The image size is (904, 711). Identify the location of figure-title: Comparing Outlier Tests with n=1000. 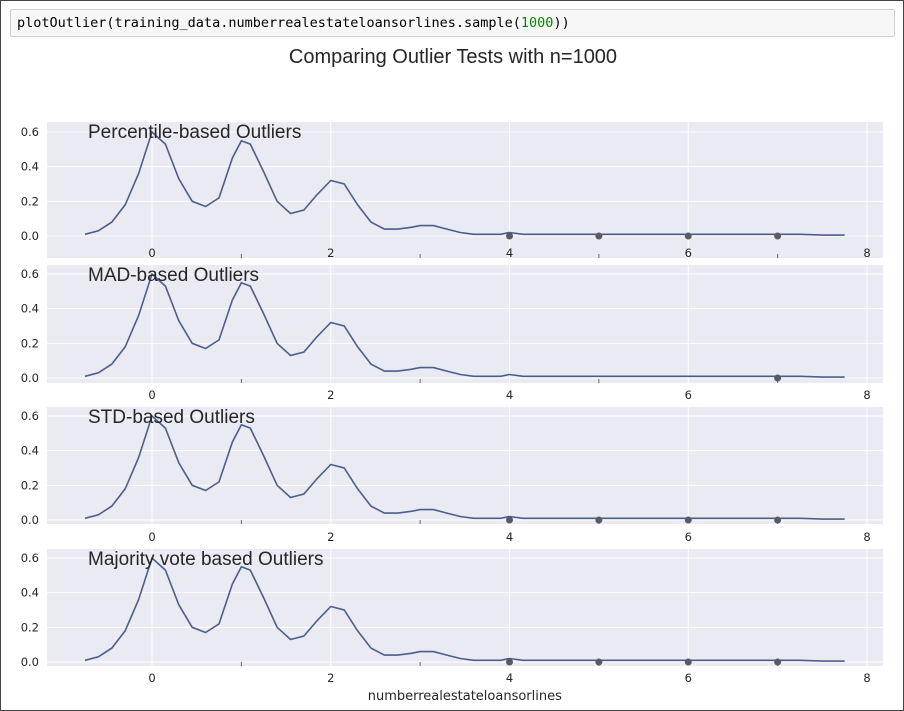
(453, 57).